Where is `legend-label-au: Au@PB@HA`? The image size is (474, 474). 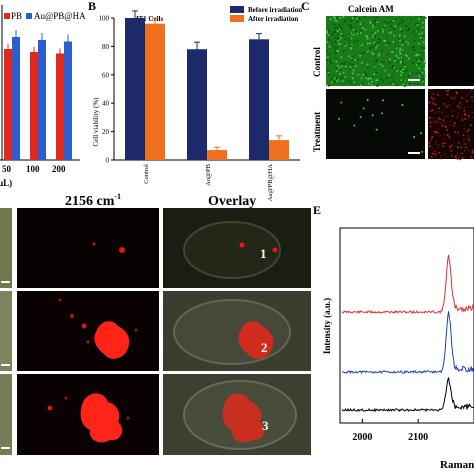 legend-label-au: Au@PB@HA is located at coordinates (60, 16).